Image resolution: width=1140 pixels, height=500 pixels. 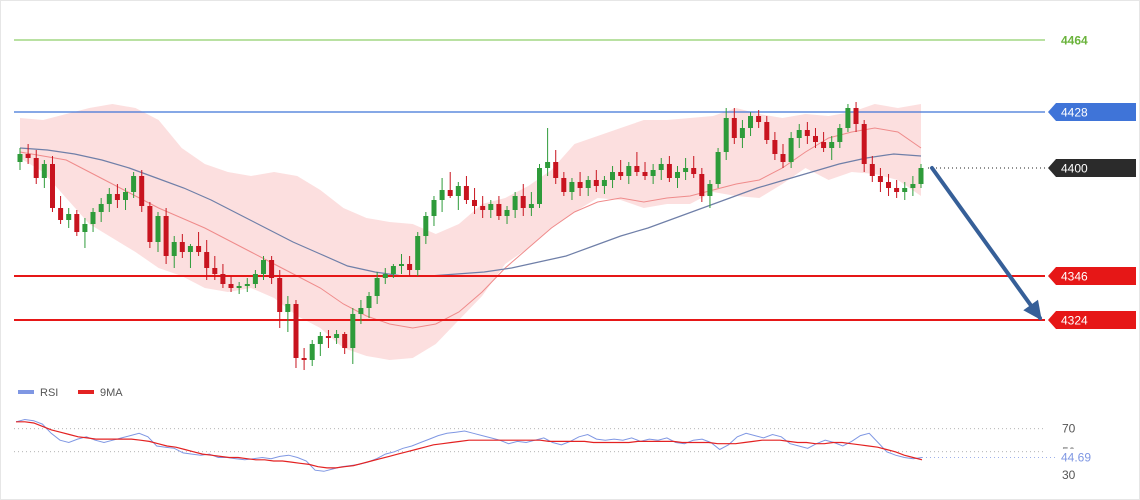 I want to click on forecast-arrowhead, so click(x=1032, y=310).